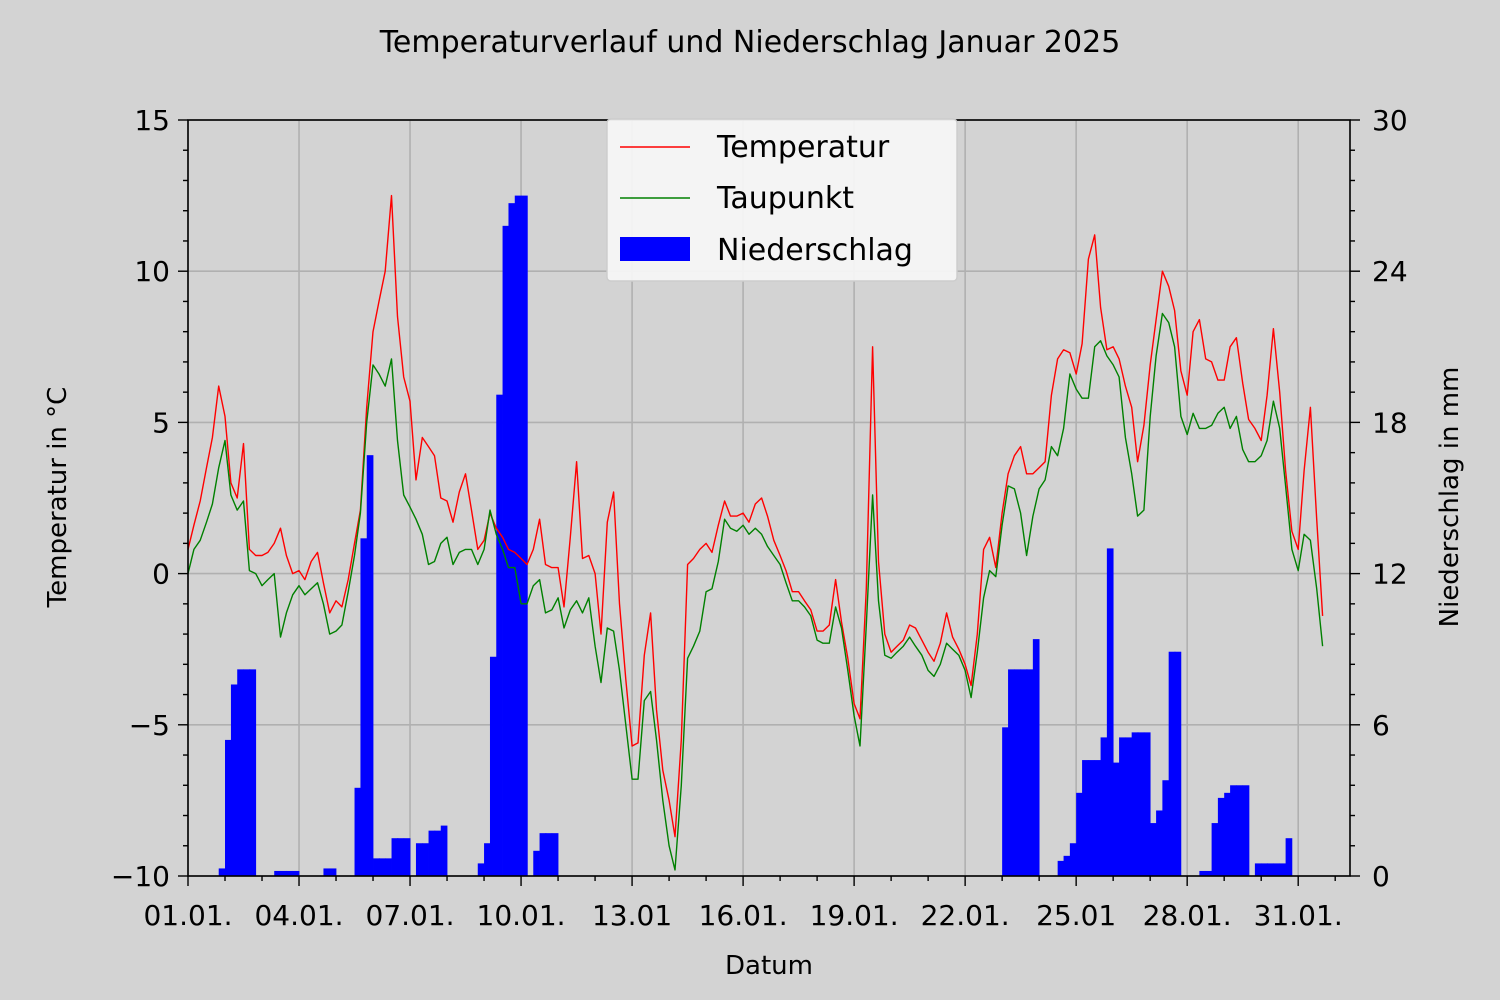  What do you see at coordinates (1298, 915) in the screenshot?
I see `x-tick-label-10: 31.01.` at bounding box center [1298, 915].